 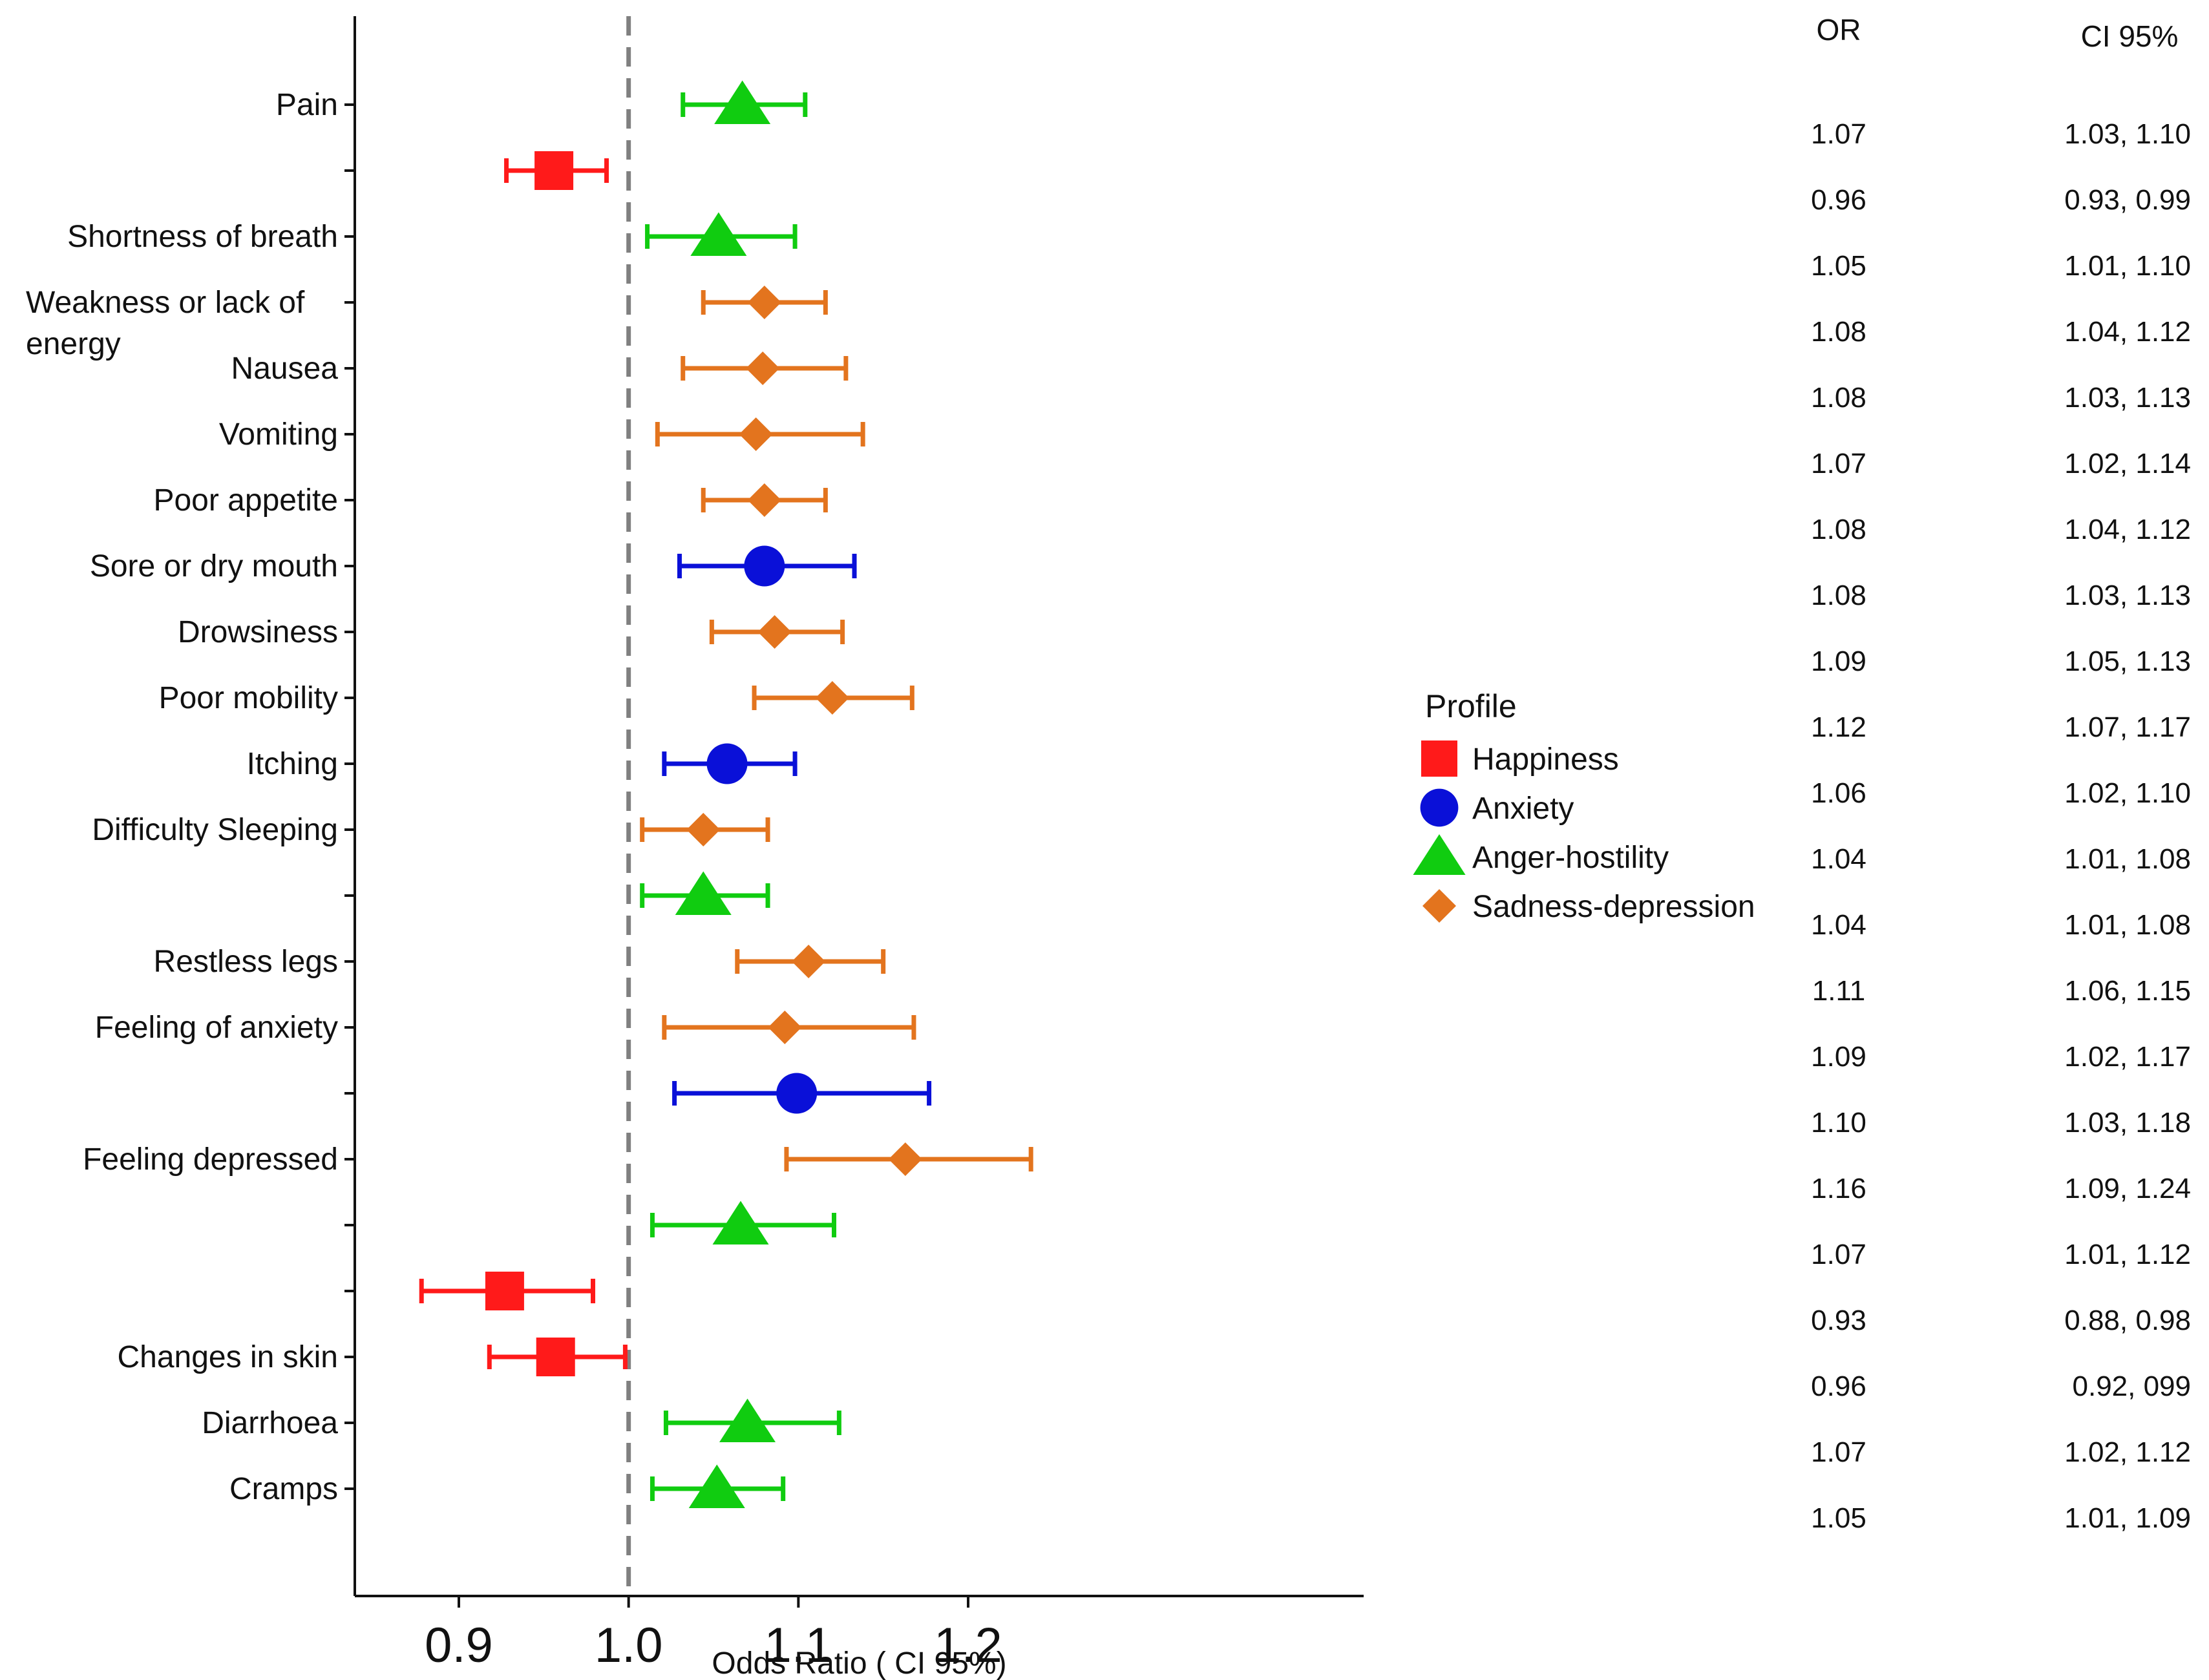 I want to click on or-column-header: OR, so click(x=1839, y=30).